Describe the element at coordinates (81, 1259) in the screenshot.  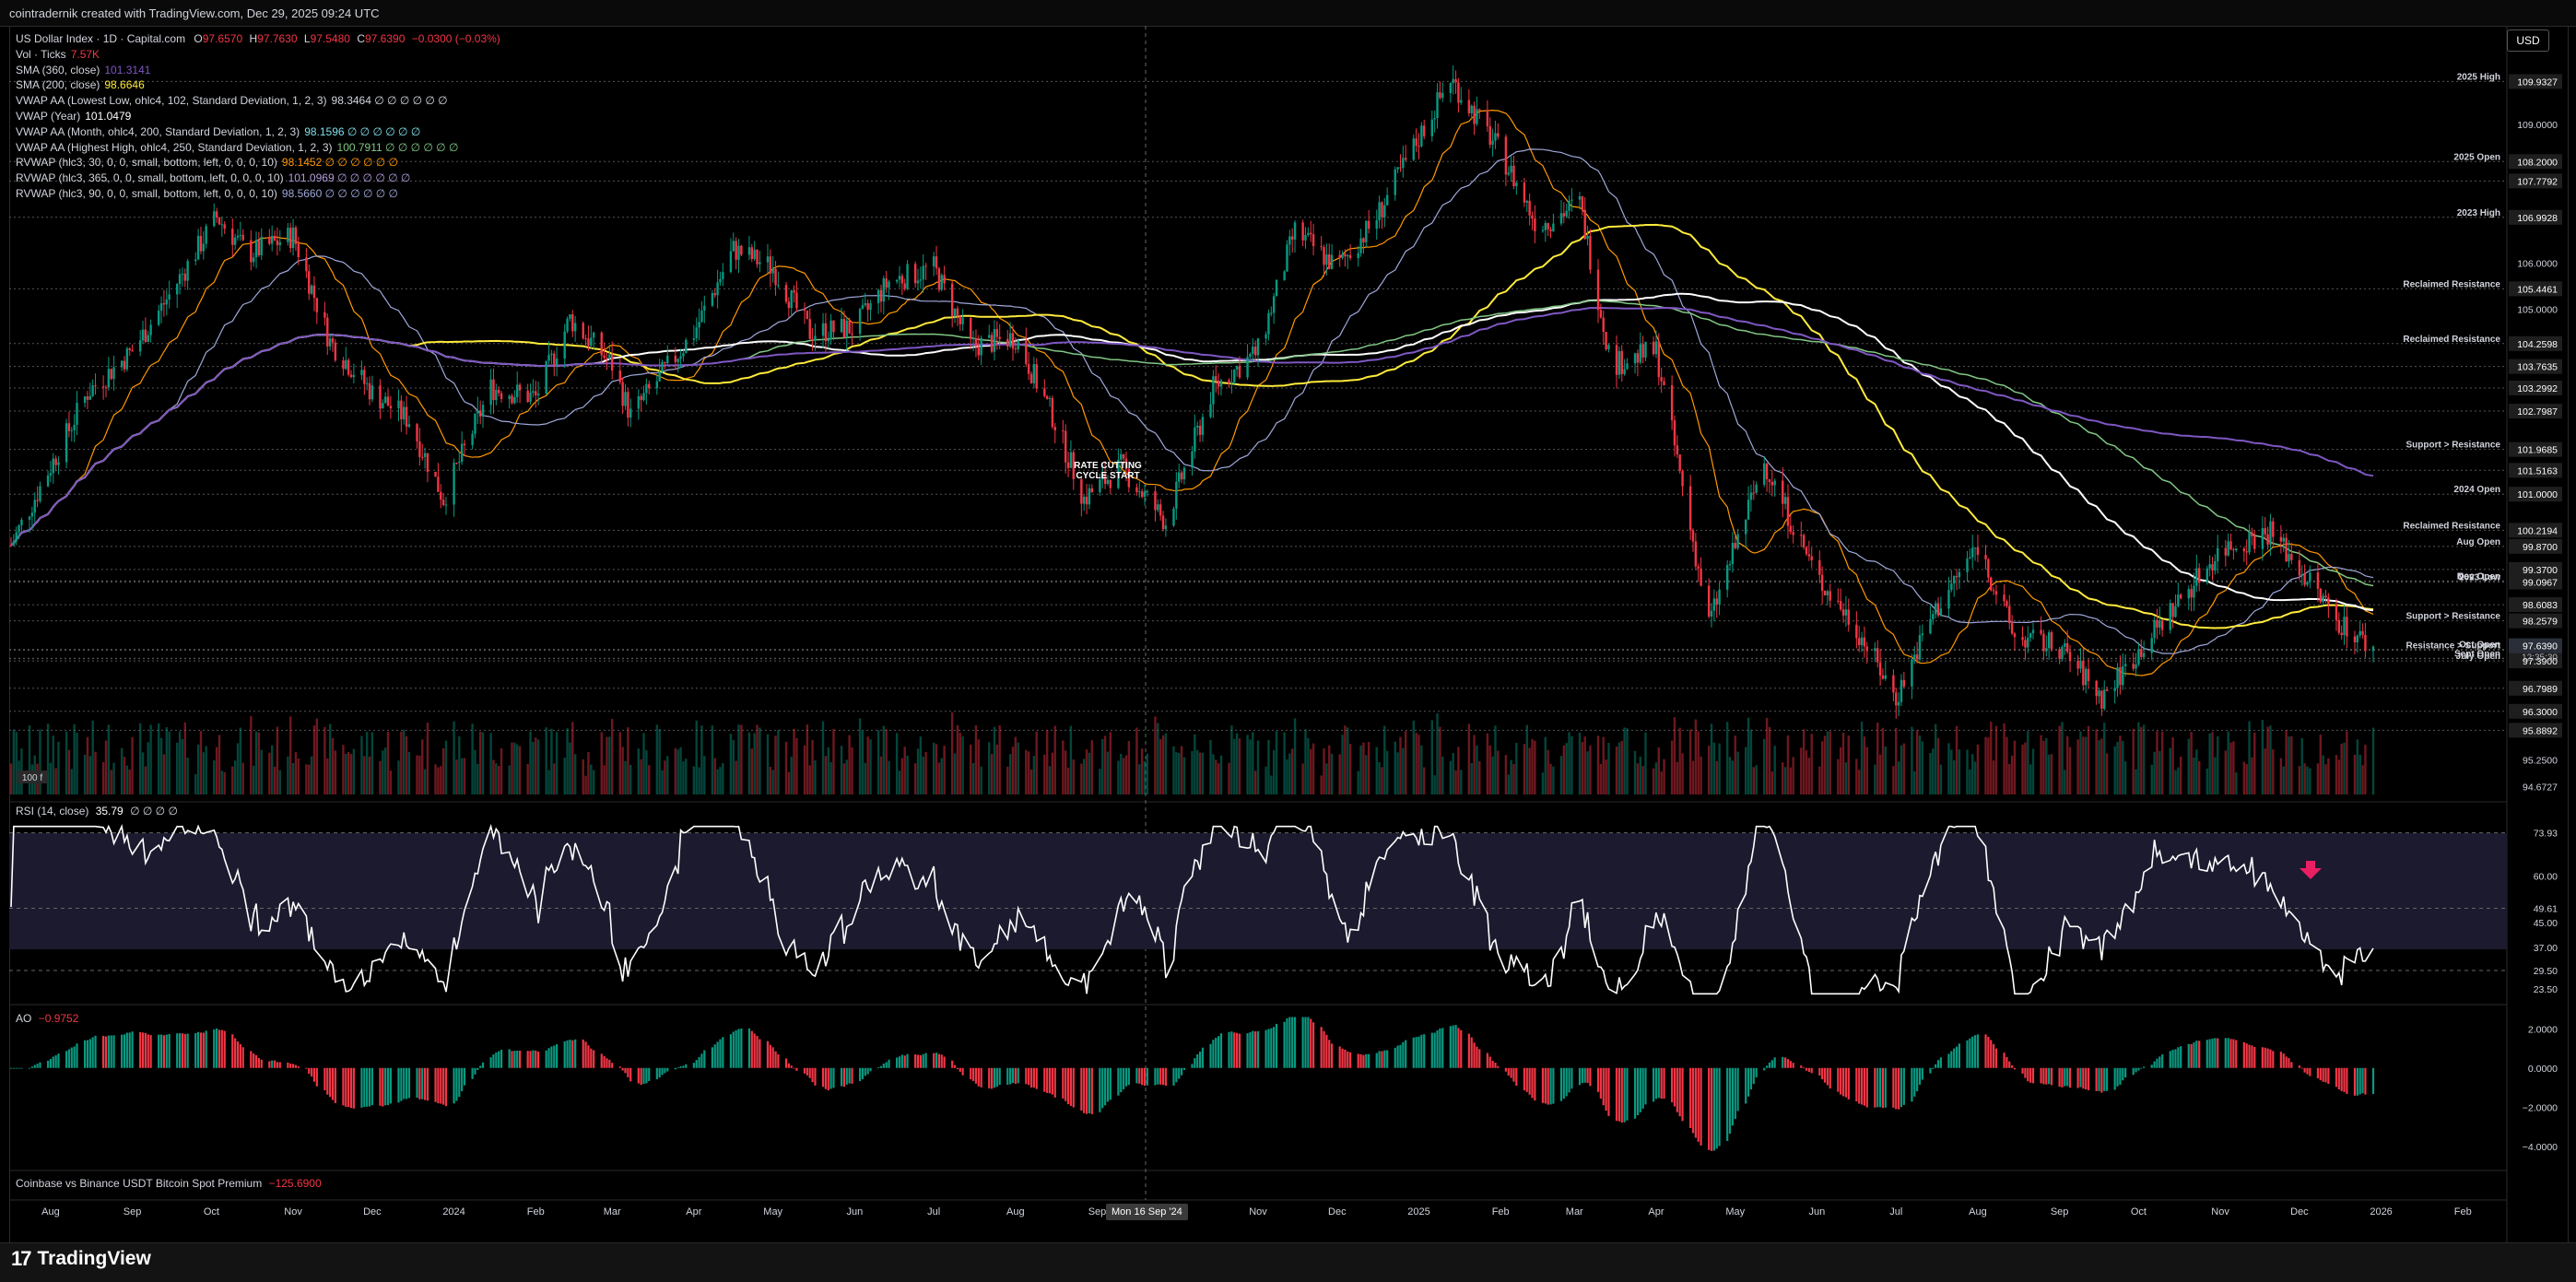
I see `brand: 17 TradingView` at that location.